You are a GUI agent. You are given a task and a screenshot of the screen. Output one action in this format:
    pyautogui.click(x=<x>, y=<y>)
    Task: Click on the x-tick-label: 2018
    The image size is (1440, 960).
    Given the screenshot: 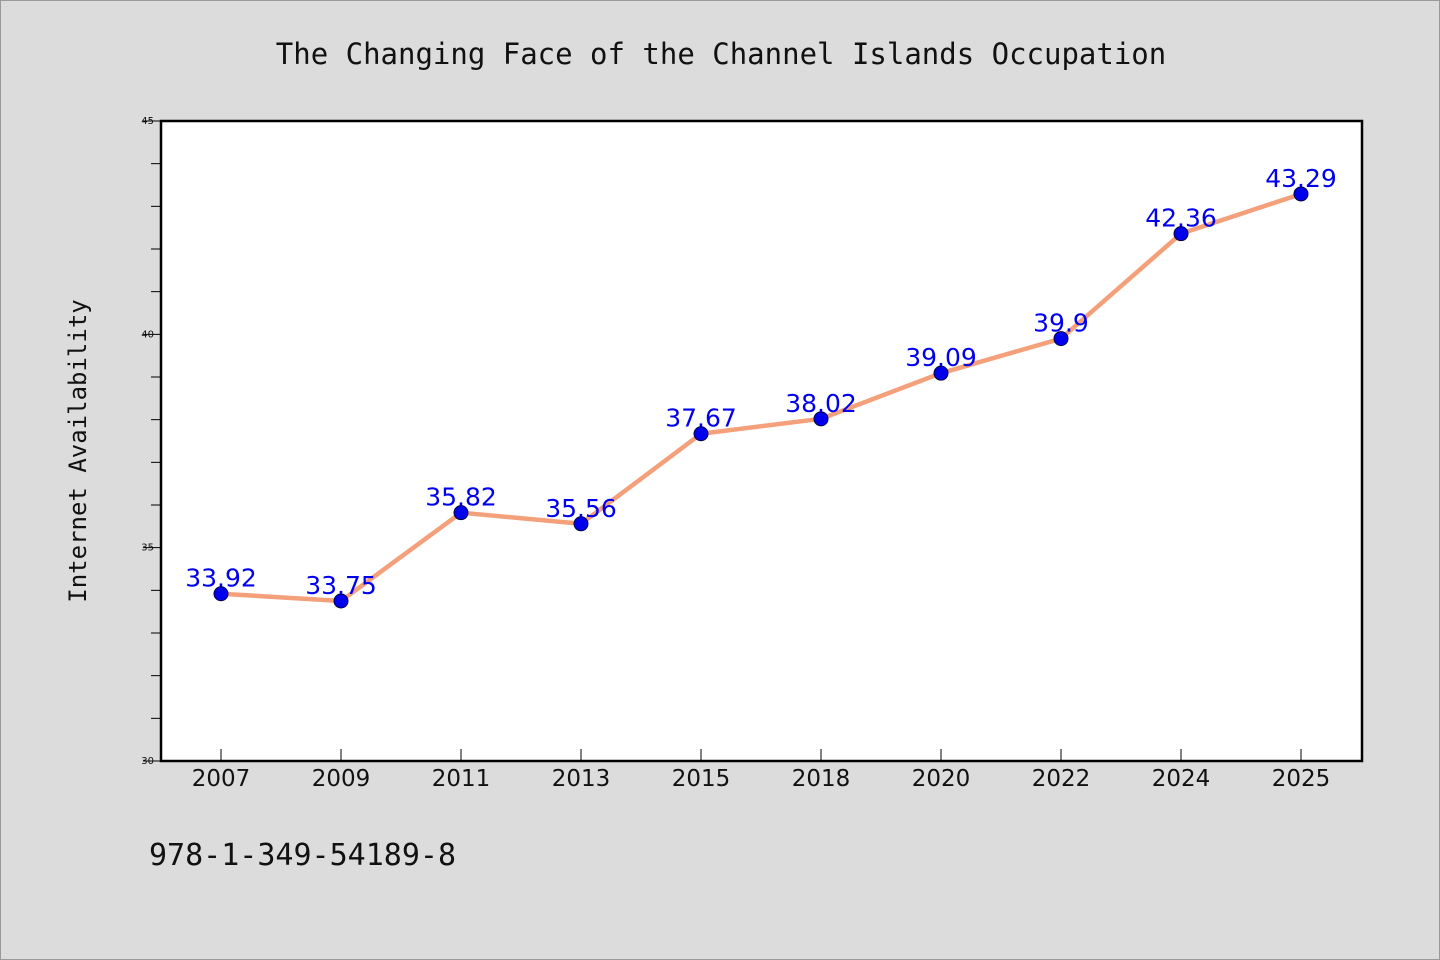 What is the action you would take?
    pyautogui.click(x=821, y=779)
    